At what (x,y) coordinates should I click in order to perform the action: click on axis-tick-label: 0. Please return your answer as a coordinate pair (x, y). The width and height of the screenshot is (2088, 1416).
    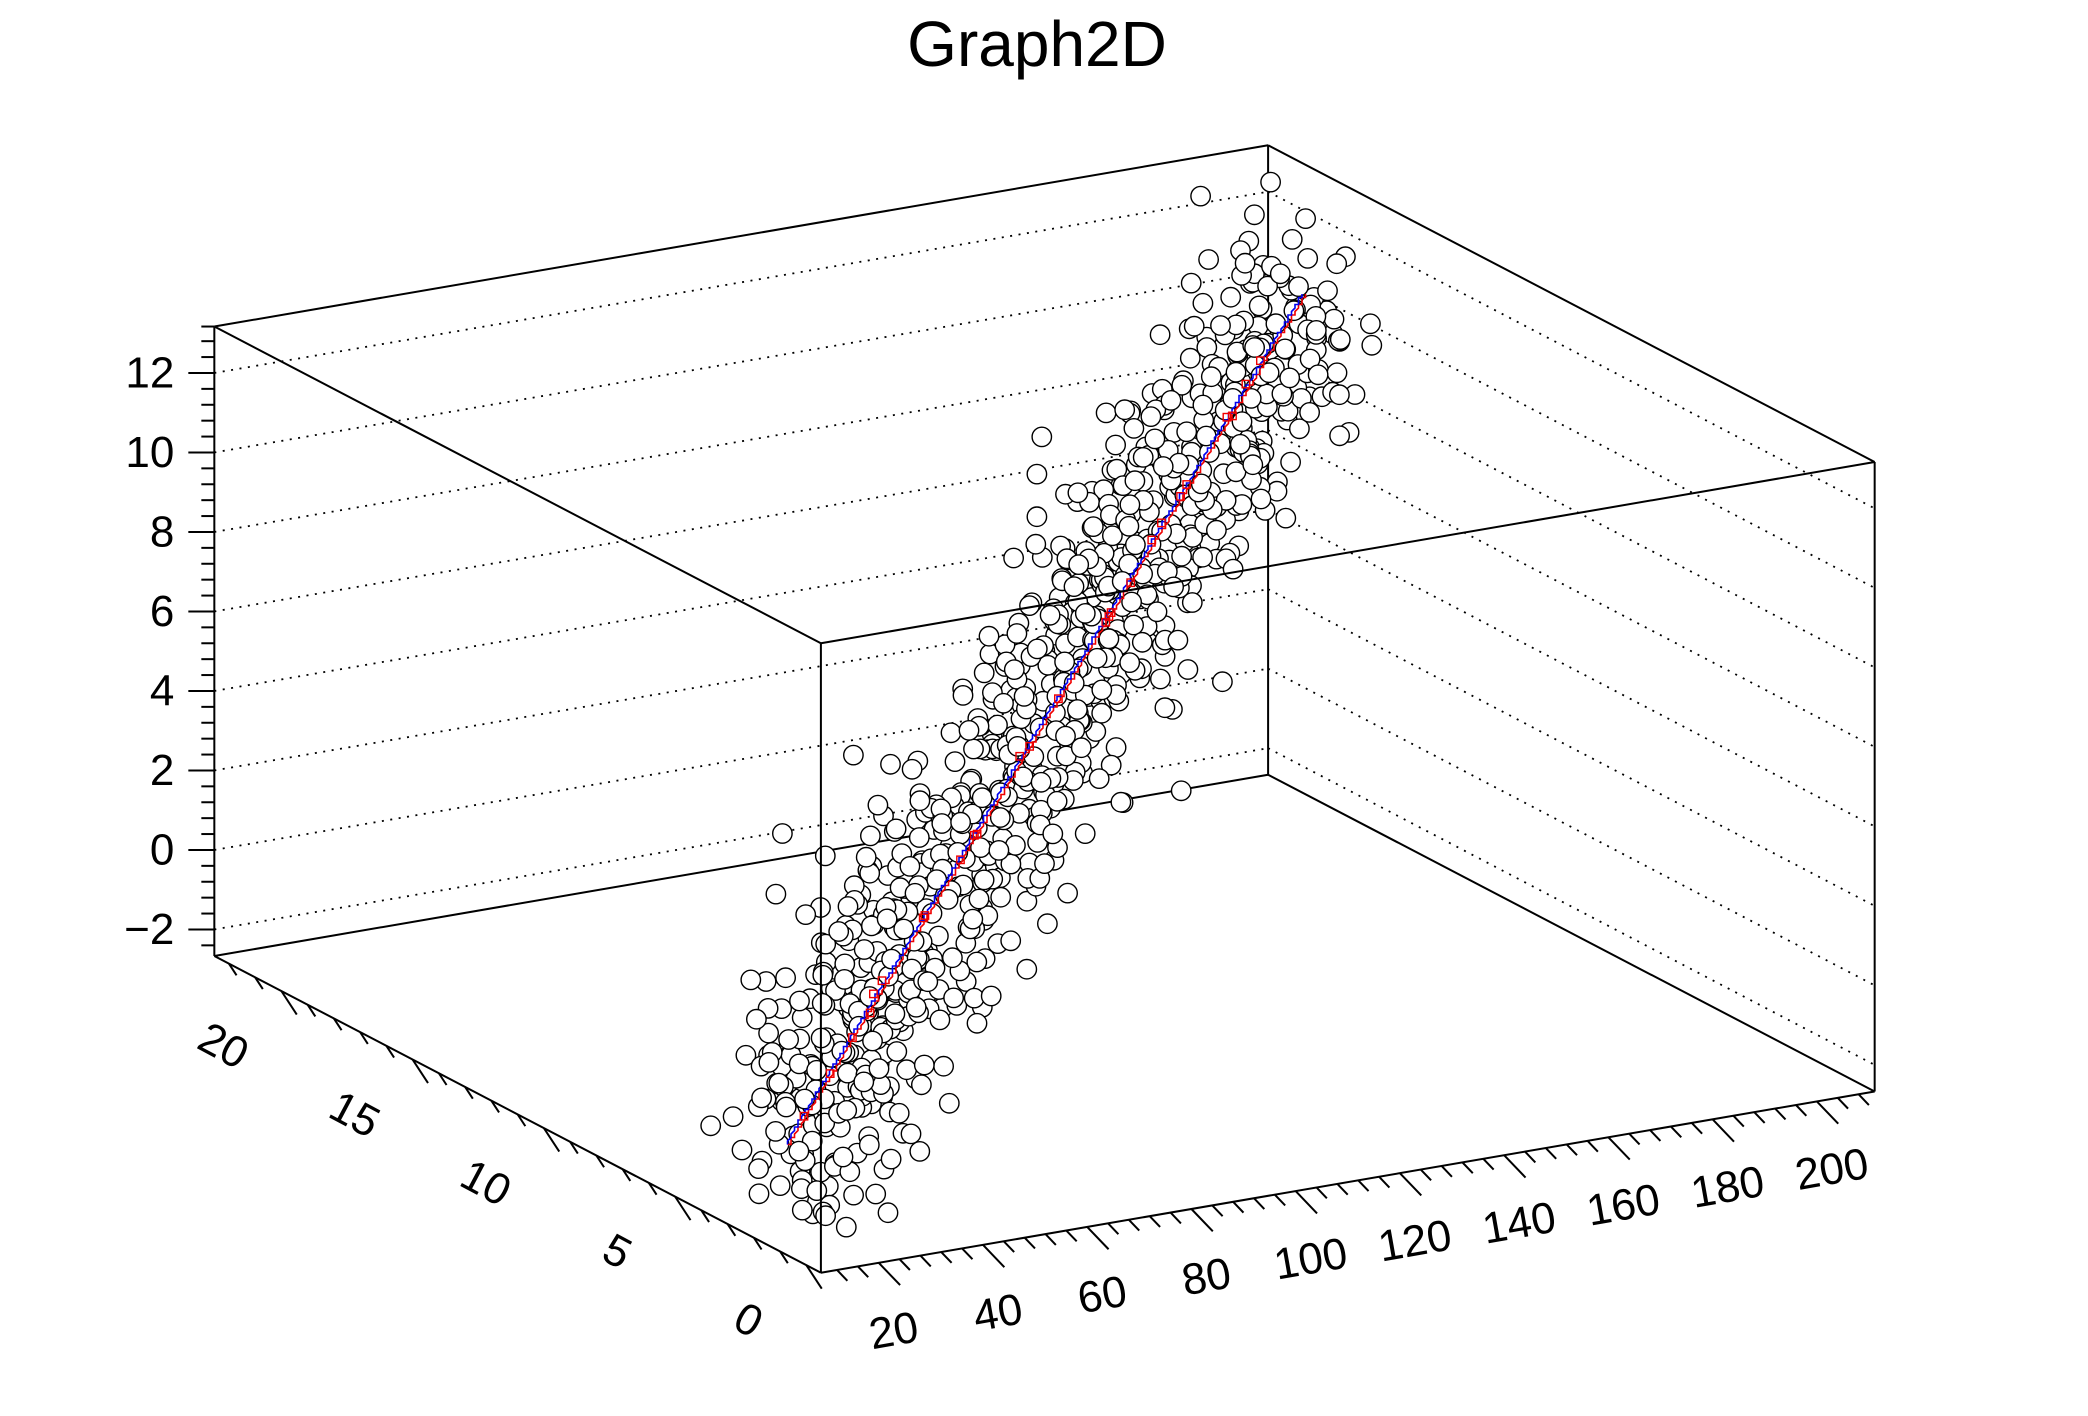
    Looking at the image, I should click on (162, 849).